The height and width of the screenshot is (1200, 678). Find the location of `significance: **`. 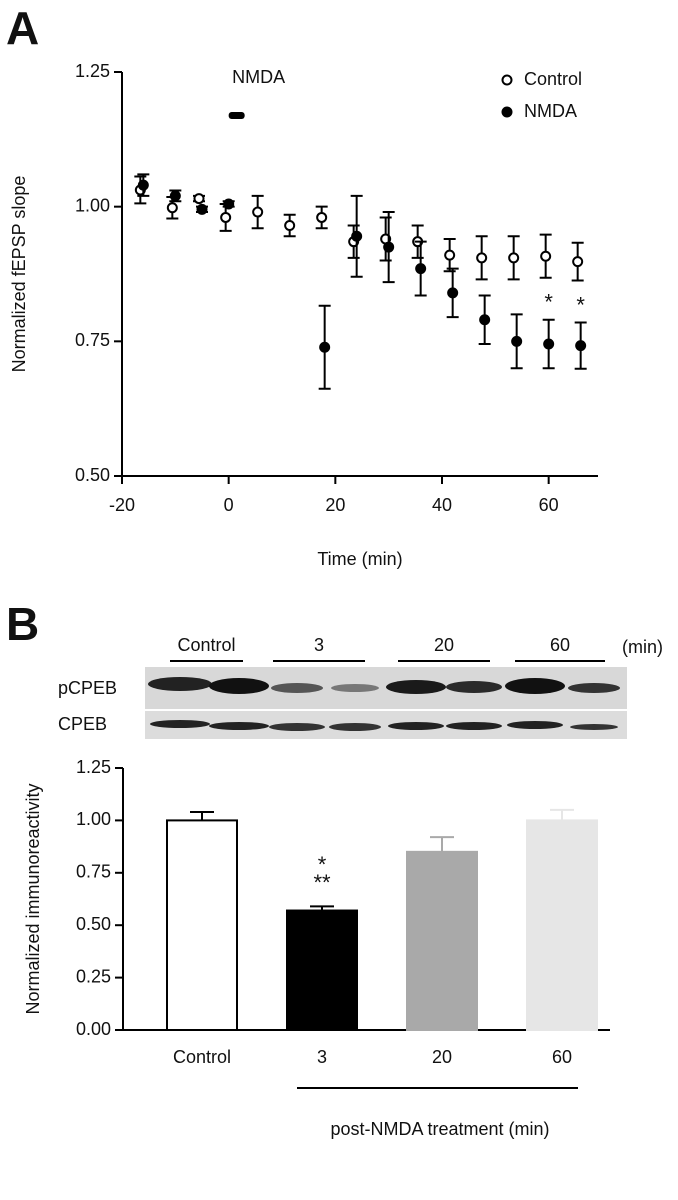

significance: ** is located at coordinates (322, 882).